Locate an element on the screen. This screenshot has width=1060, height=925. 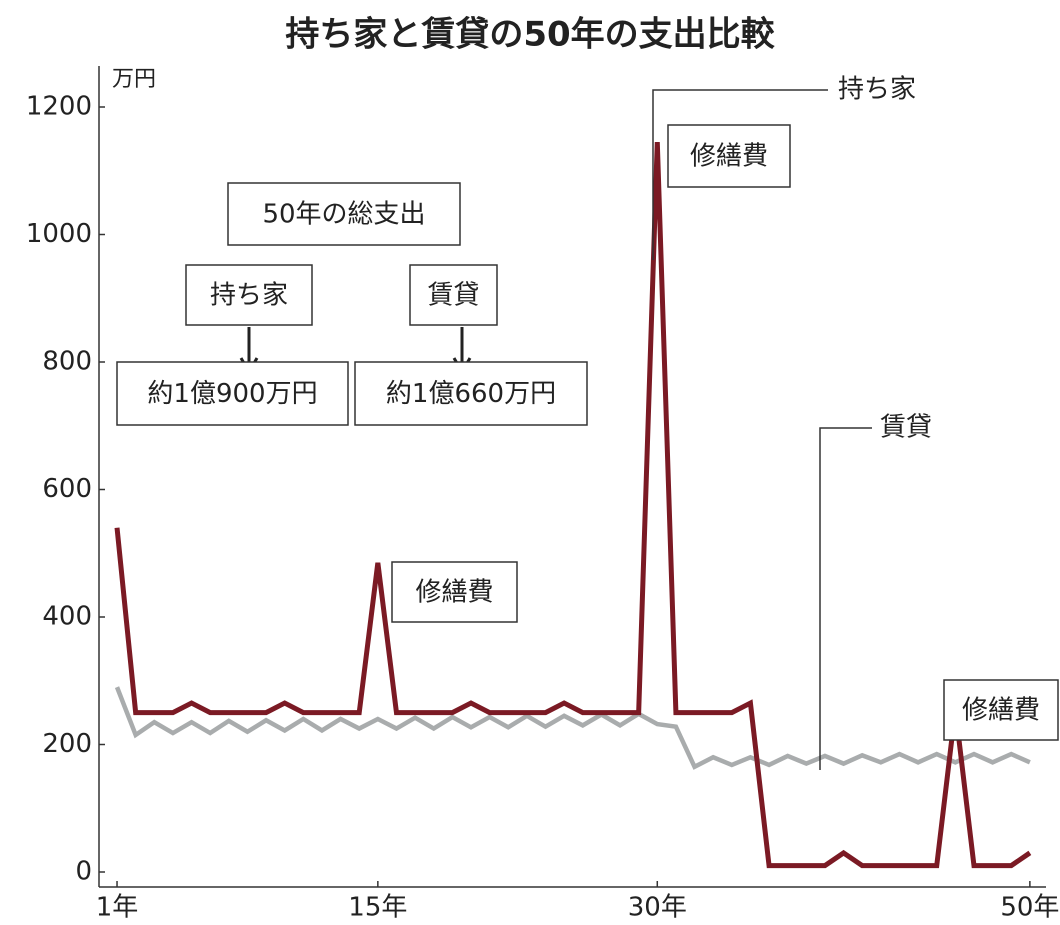
x-tick-label: 50年 is located at coordinates (1029, 908).